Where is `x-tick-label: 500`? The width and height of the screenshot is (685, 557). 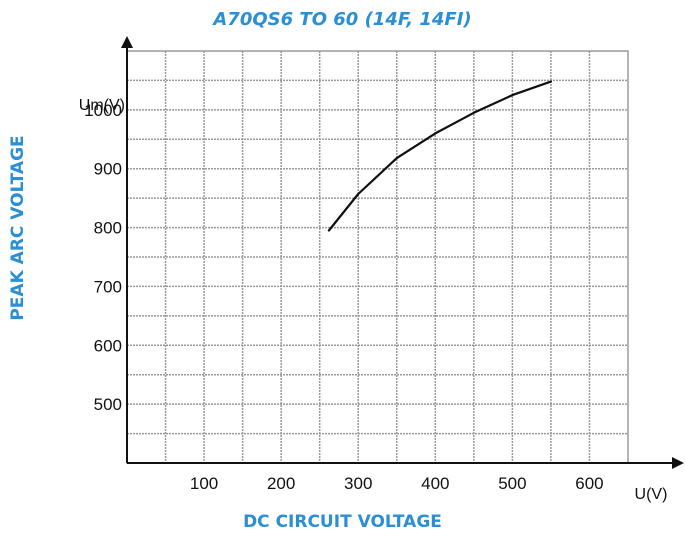 x-tick-label: 500 is located at coordinates (512, 483).